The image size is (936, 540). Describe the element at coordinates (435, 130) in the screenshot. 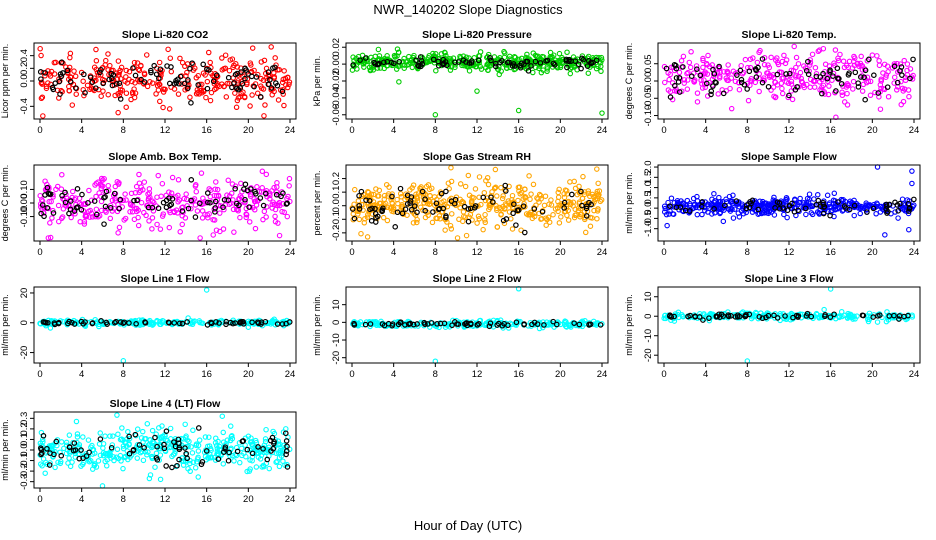

I see `x-tick-label: 8` at that location.